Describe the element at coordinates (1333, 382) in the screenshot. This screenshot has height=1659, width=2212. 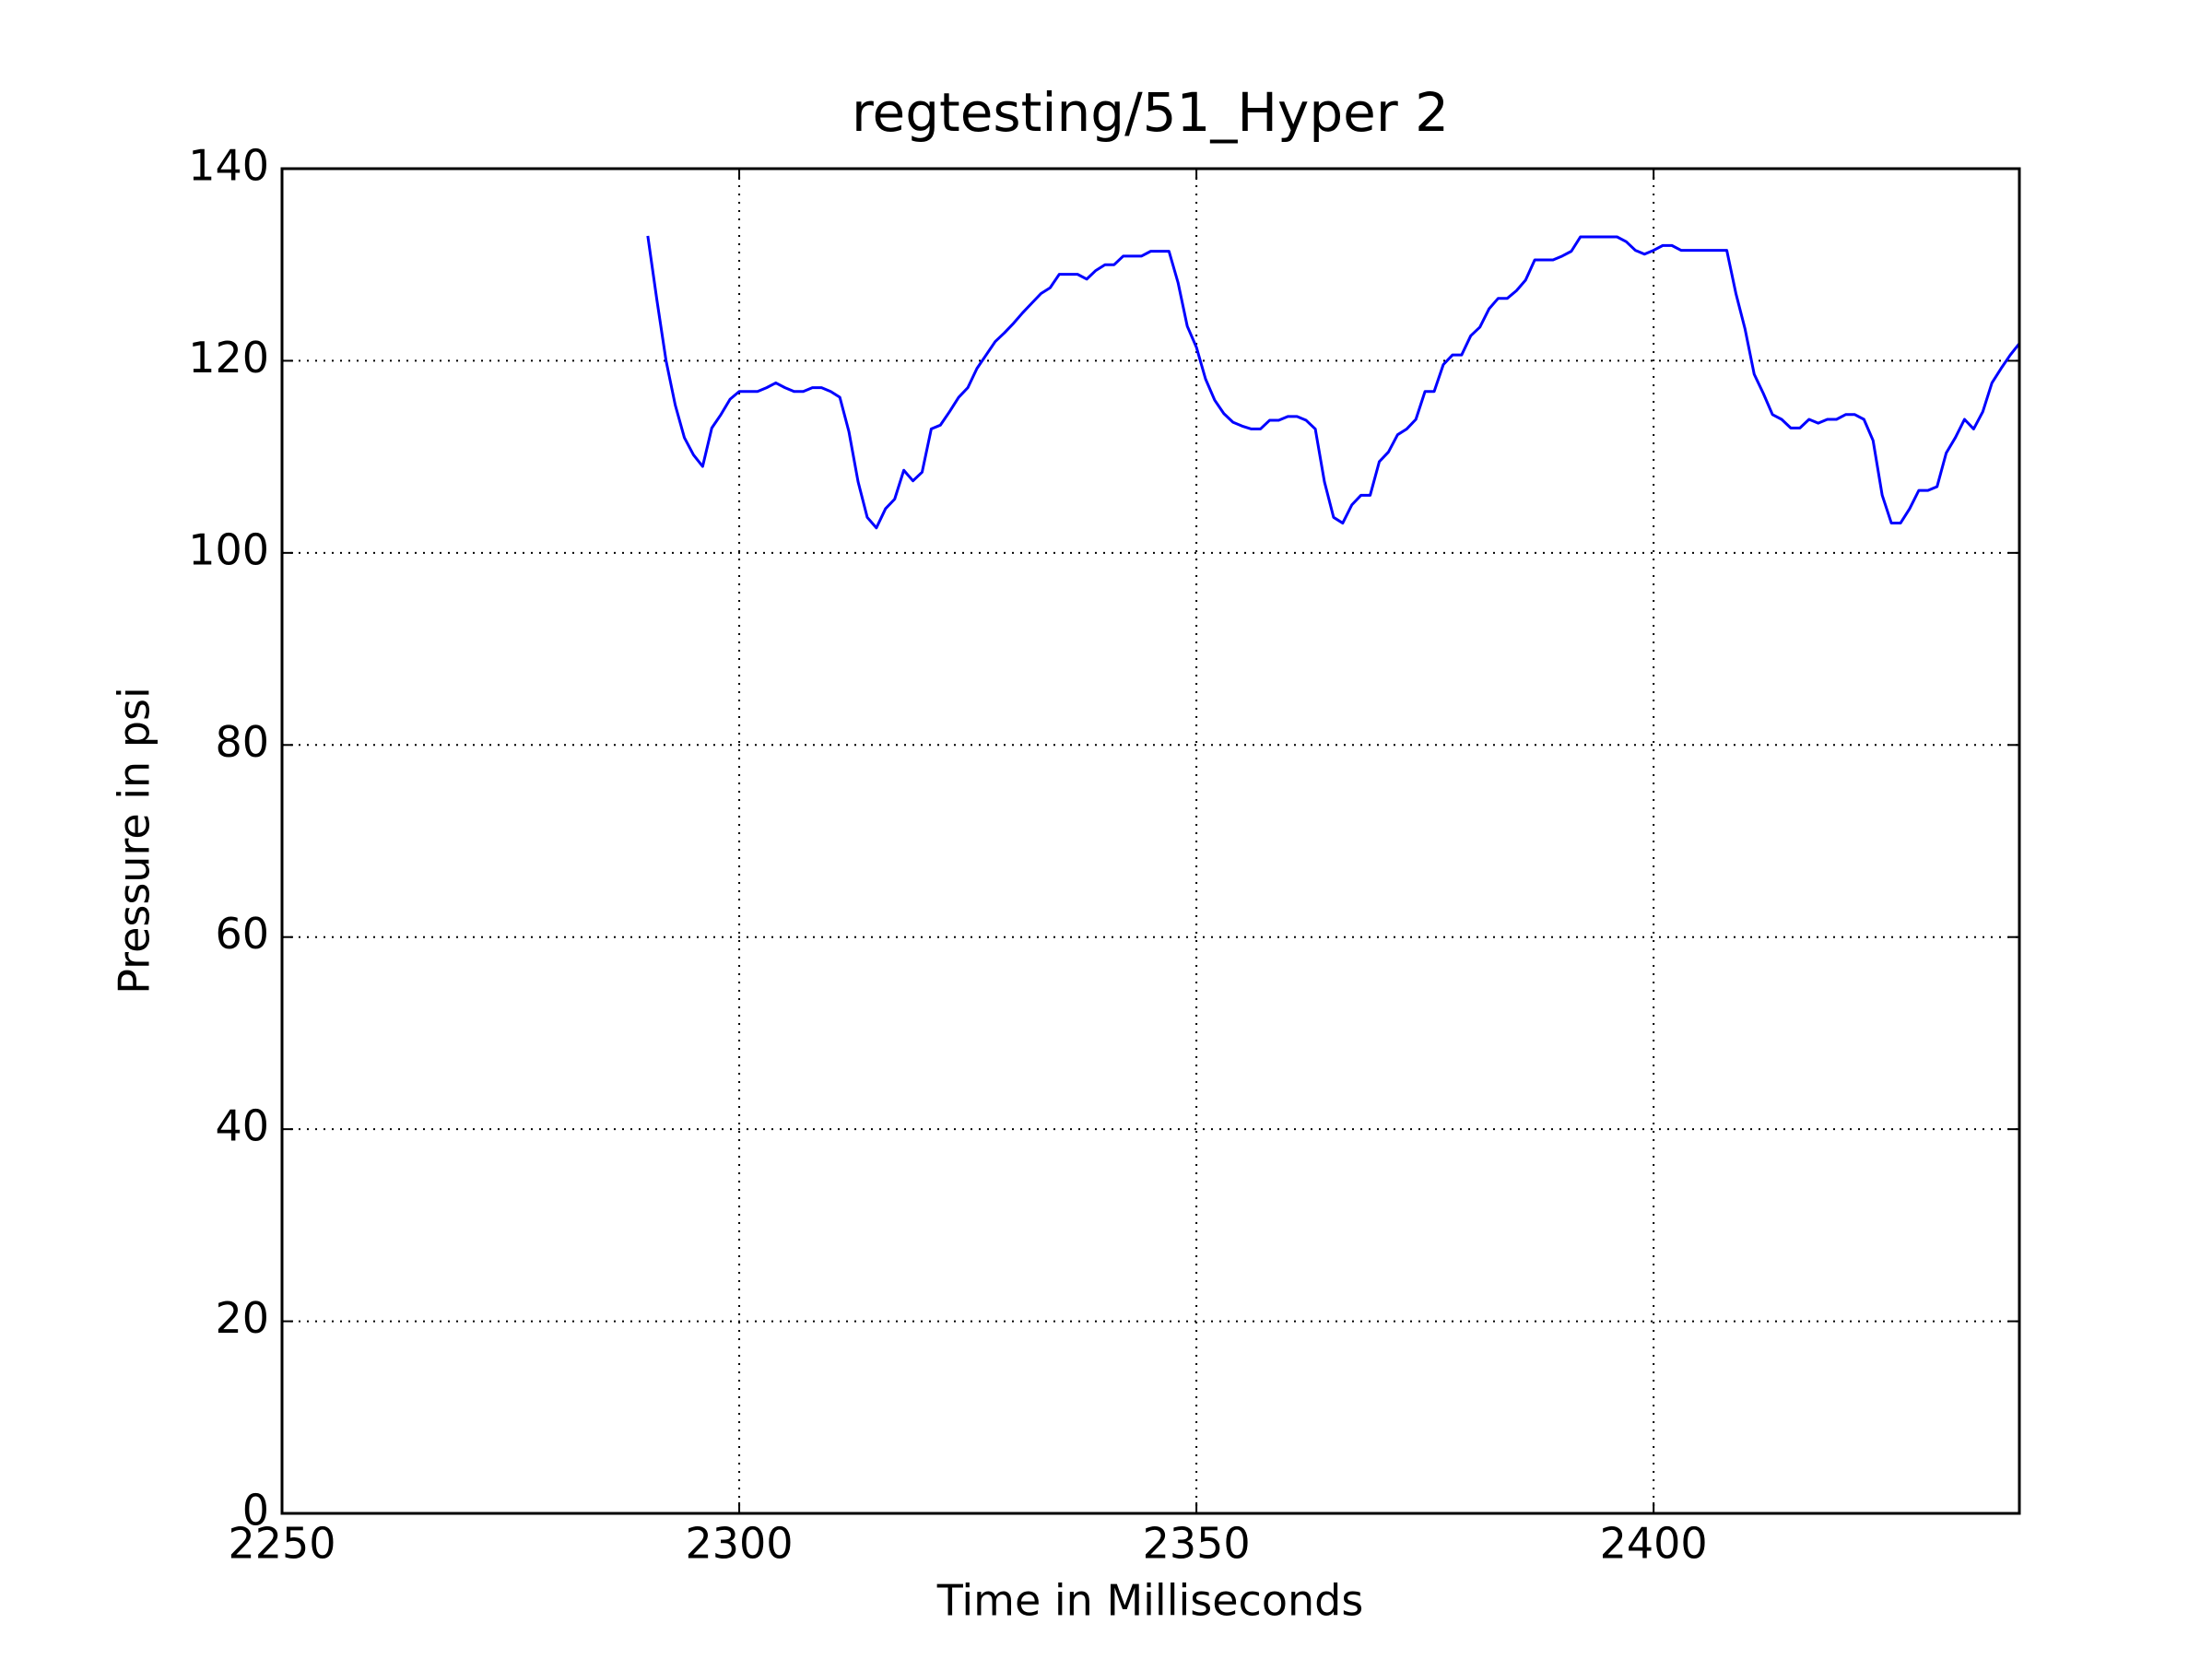
I see `data-line` at that location.